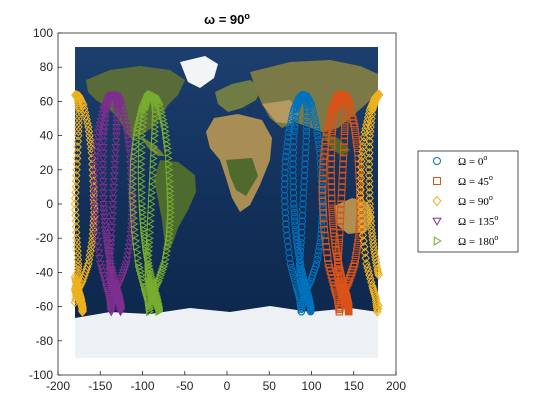 The image size is (560, 420). I want to click on x-tick-label: 150, so click(354, 386).